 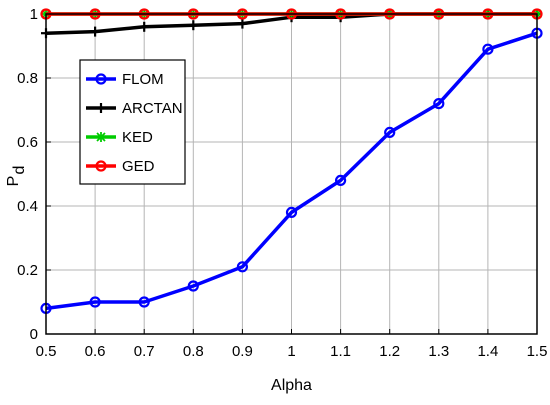 I want to click on x-tick-label: 1.3, so click(x=438, y=351).